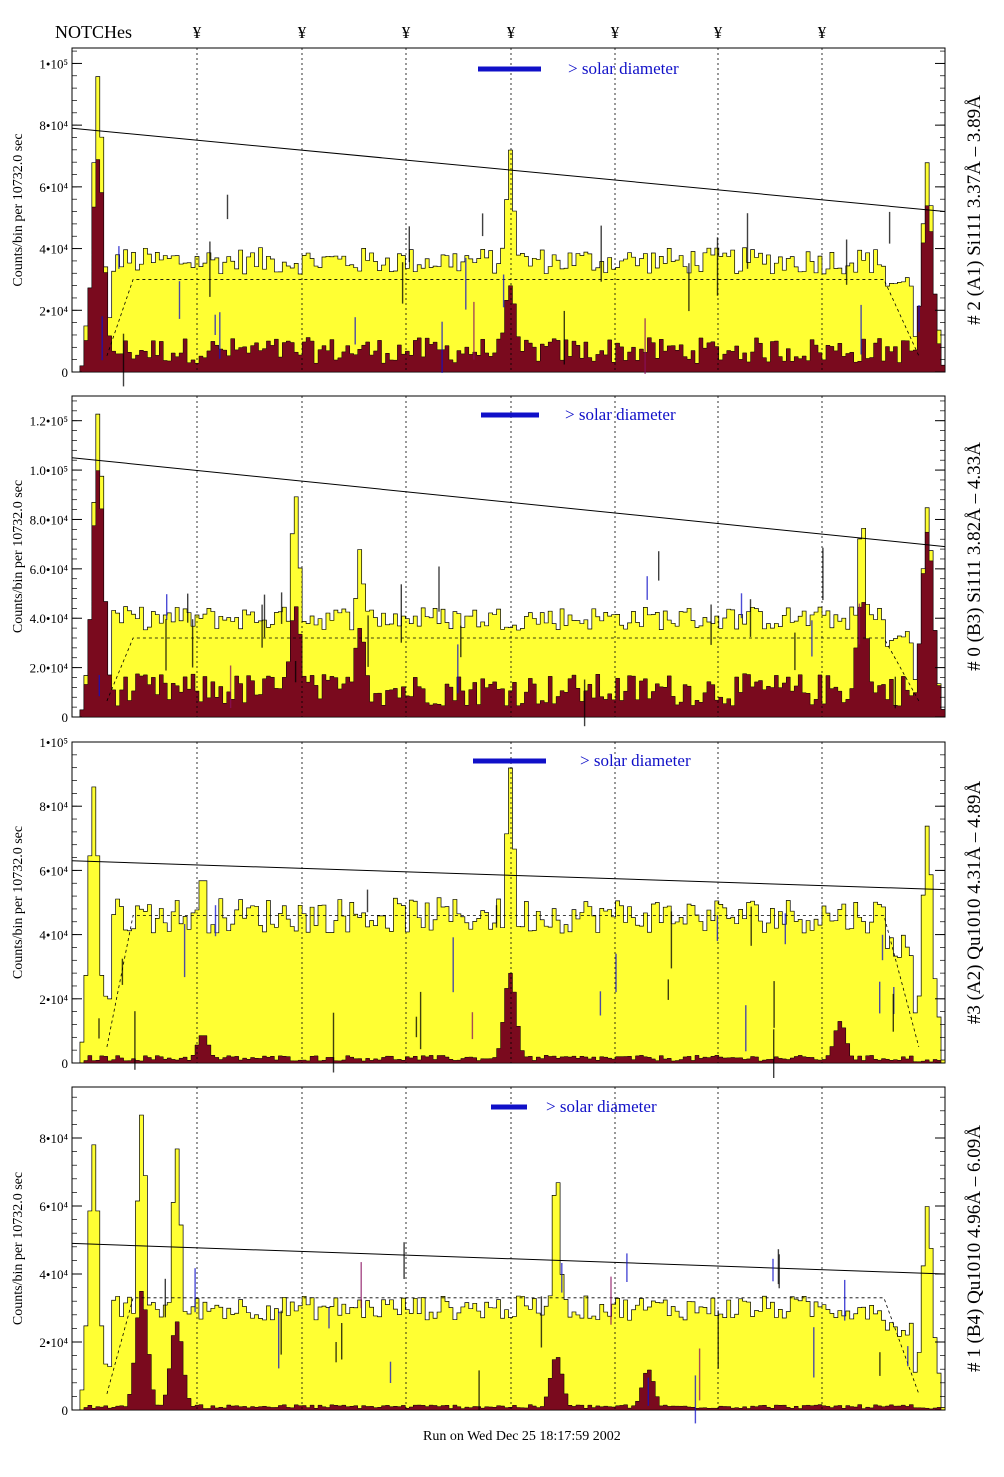 This screenshot has width=1004, height=1477. Describe the element at coordinates (93, 32) in the screenshot. I see `notches-title: NOTCHes` at that location.